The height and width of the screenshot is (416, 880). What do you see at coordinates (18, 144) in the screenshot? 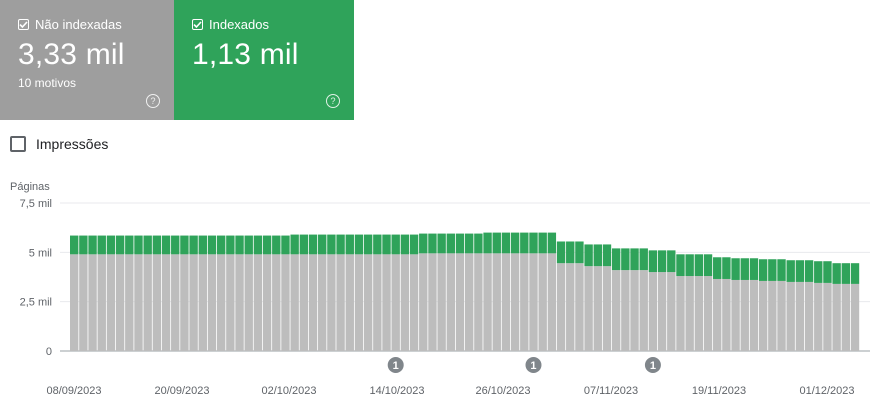
I see `unchecked-checkbox-icon` at bounding box center [18, 144].